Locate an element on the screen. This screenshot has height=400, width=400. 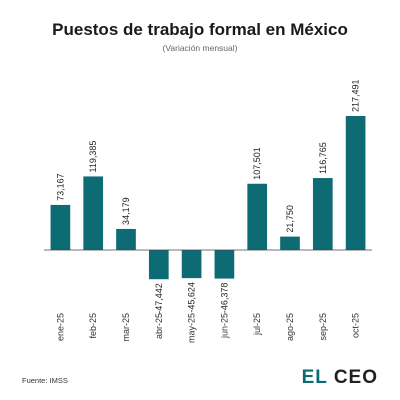
data-label-jun-25: -46,378 is located at coordinates (224, 298).